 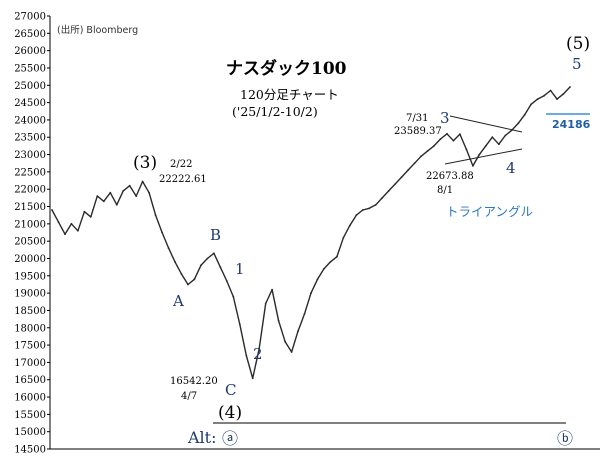 What do you see at coordinates (30, 17) in the screenshot?
I see `y-tick-label: 27000` at bounding box center [30, 17].